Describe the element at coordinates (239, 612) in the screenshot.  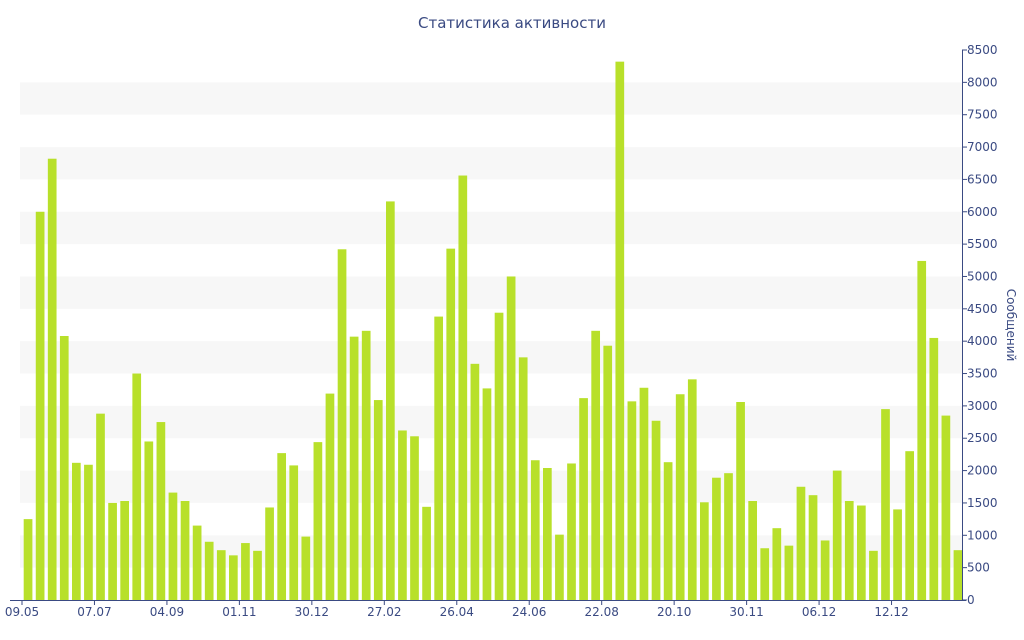
I see `x-tick-label: 01.11` at that location.